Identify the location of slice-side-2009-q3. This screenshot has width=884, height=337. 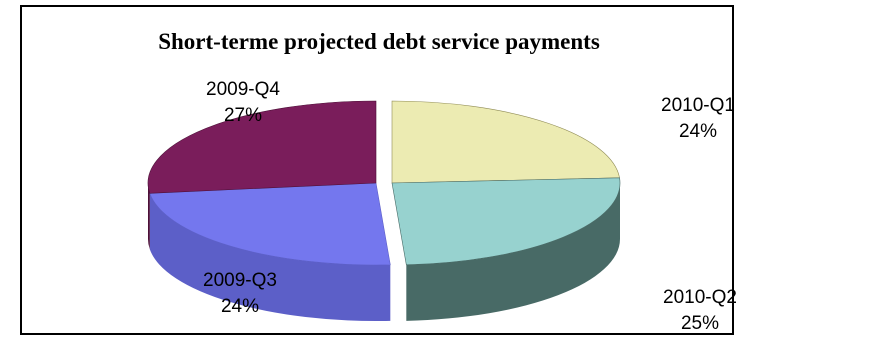
(270, 257).